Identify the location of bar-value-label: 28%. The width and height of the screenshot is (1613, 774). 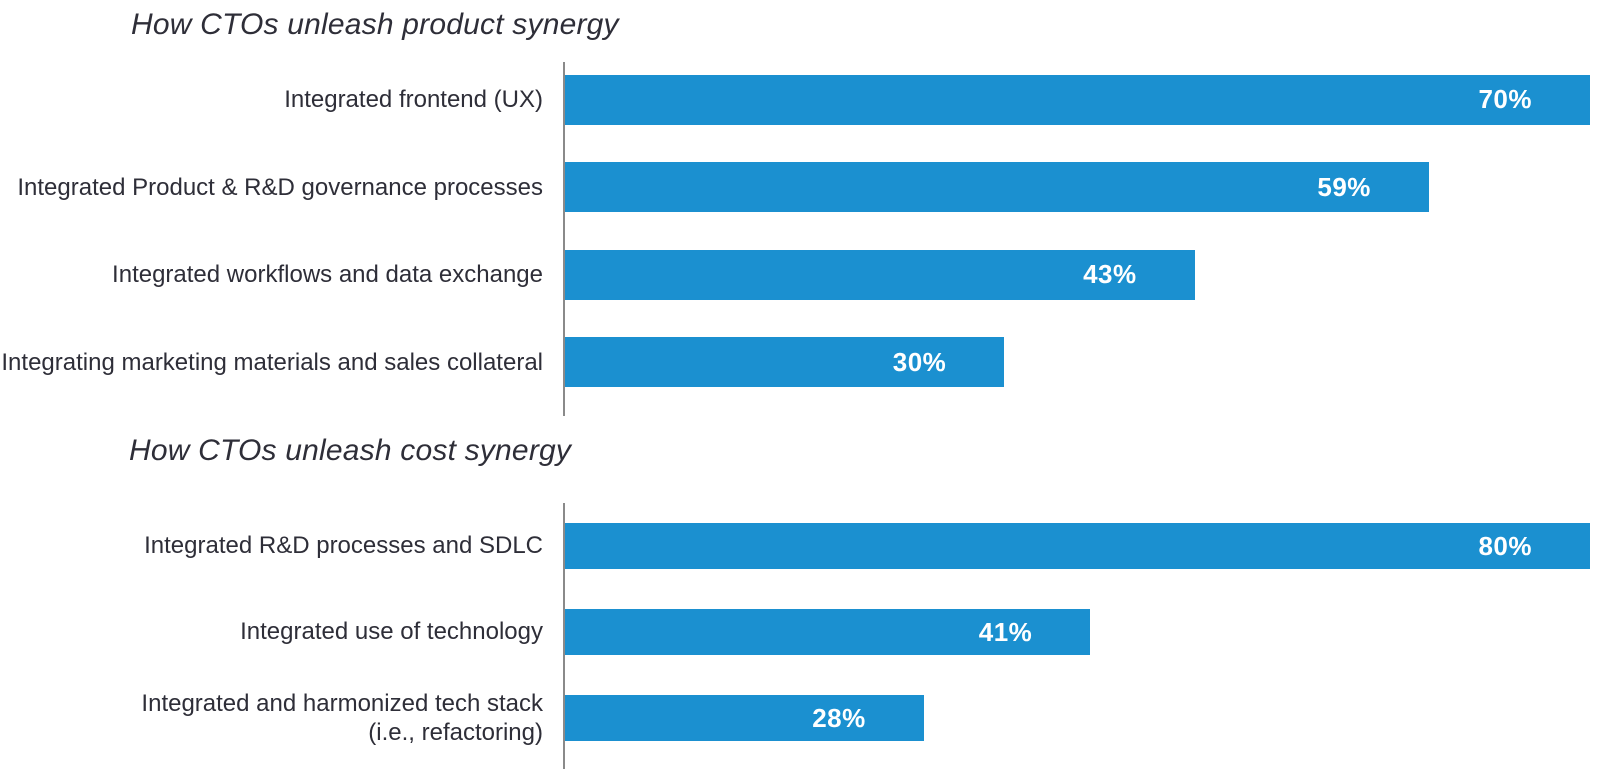
(839, 717).